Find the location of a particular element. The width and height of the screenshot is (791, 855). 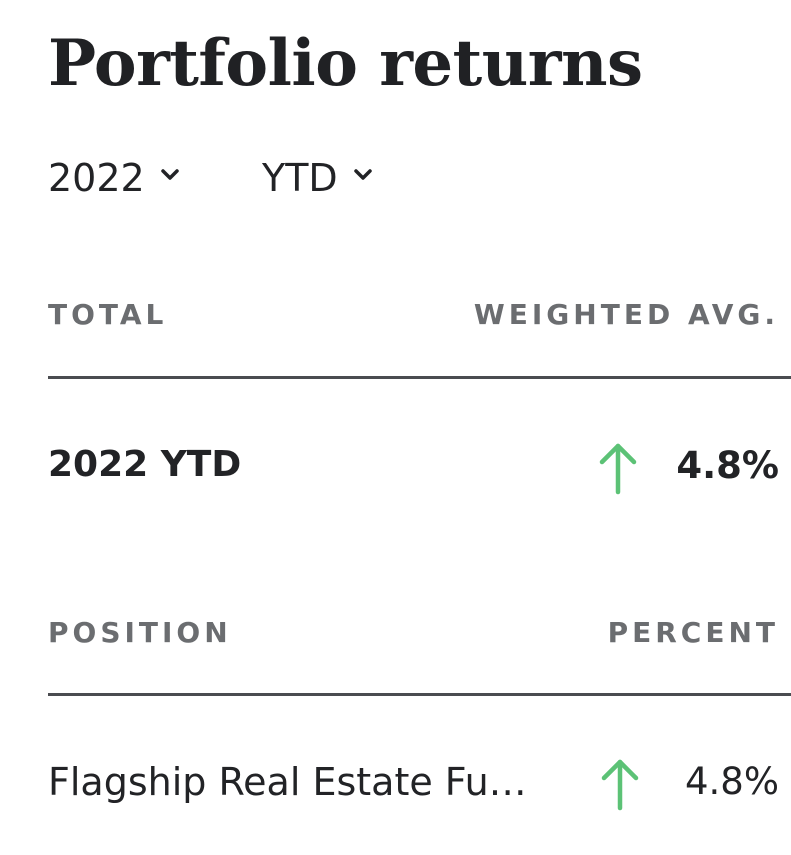

page-title: Portfolio returns is located at coordinates (345, 63).